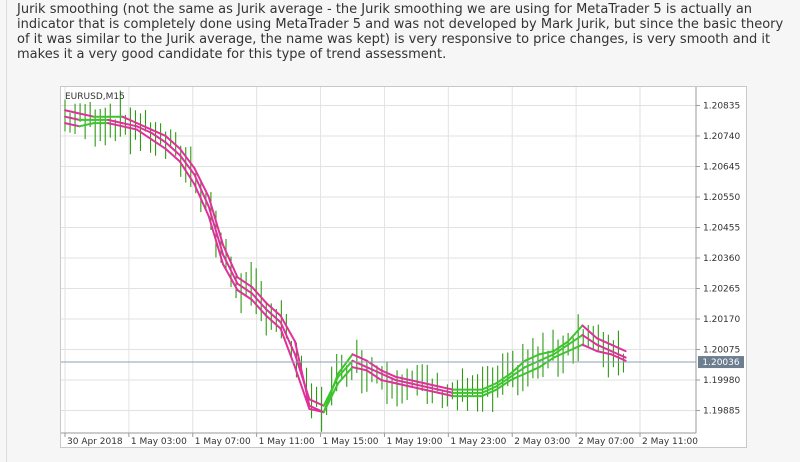 The width and height of the screenshot is (800, 462). Describe the element at coordinates (721, 106) in the screenshot. I see `price-tick-label: 1.20835` at that location.